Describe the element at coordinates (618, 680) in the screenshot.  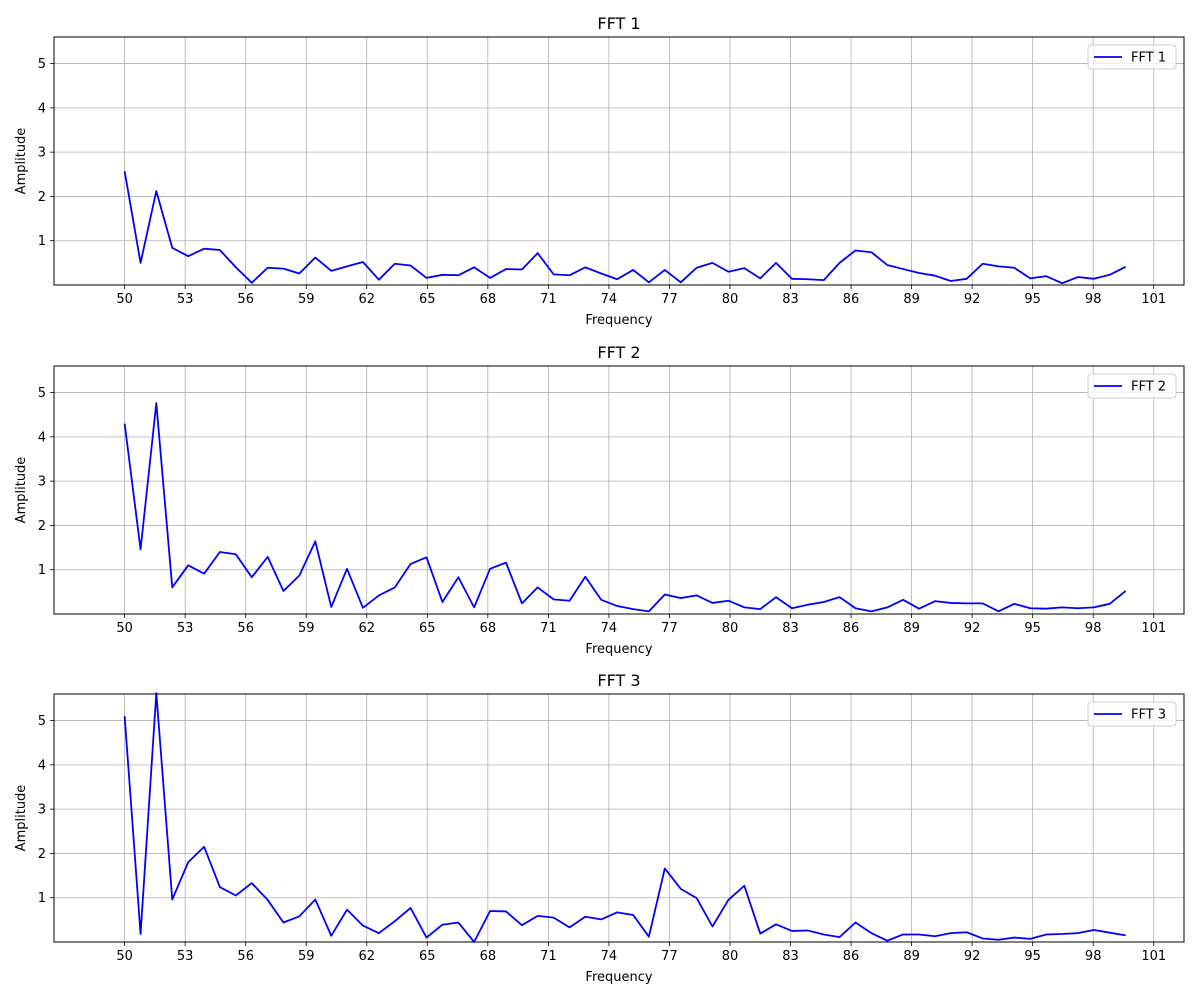
I see `chart-title: FFT 3` at that location.